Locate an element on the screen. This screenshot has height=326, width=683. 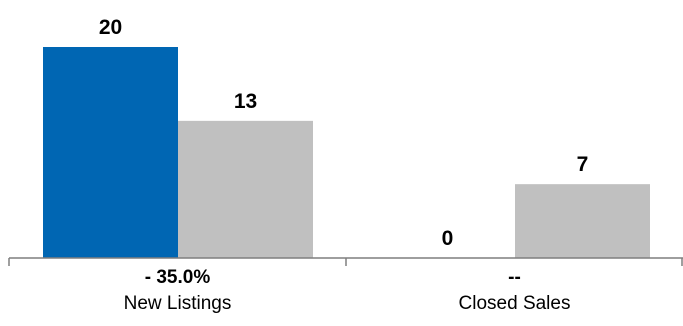
percent-change-label: - 35.0% is located at coordinates (178, 277).